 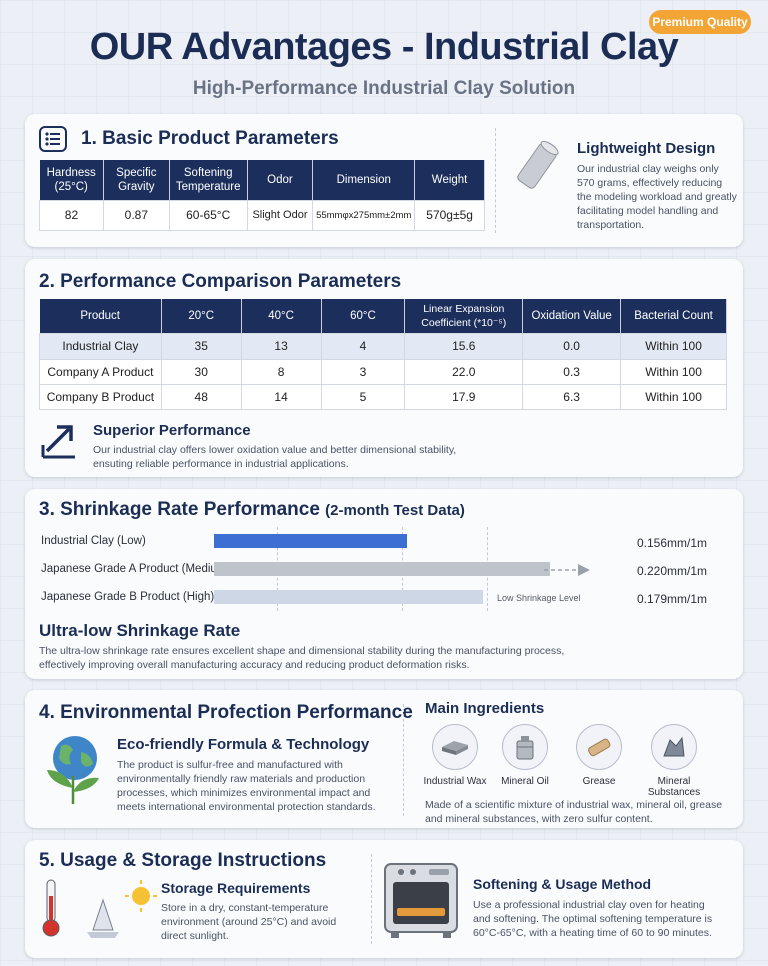 I want to click on header-specific-gravity: Specific Gravity, so click(x=136, y=180).